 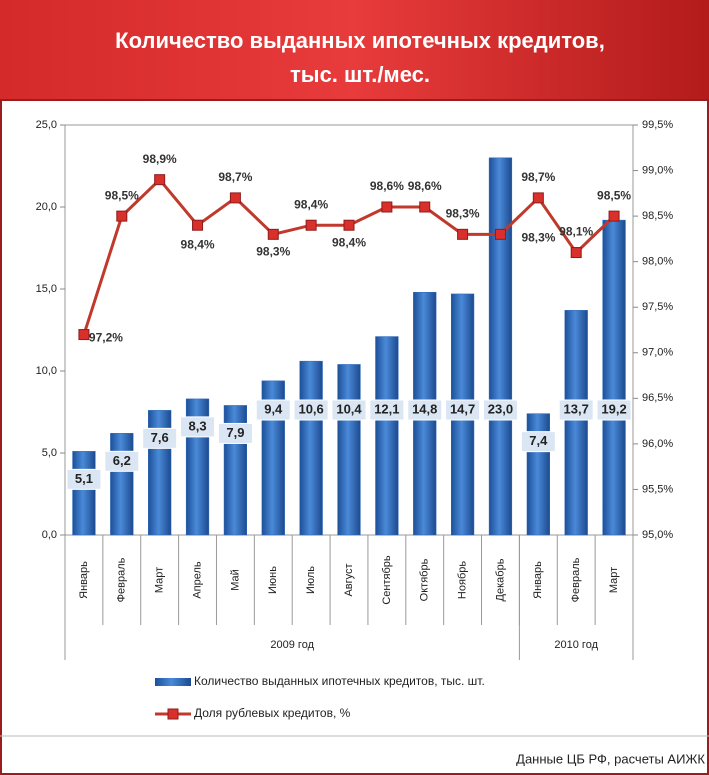 I want to click on bar-label: 13,7, so click(x=576, y=408).